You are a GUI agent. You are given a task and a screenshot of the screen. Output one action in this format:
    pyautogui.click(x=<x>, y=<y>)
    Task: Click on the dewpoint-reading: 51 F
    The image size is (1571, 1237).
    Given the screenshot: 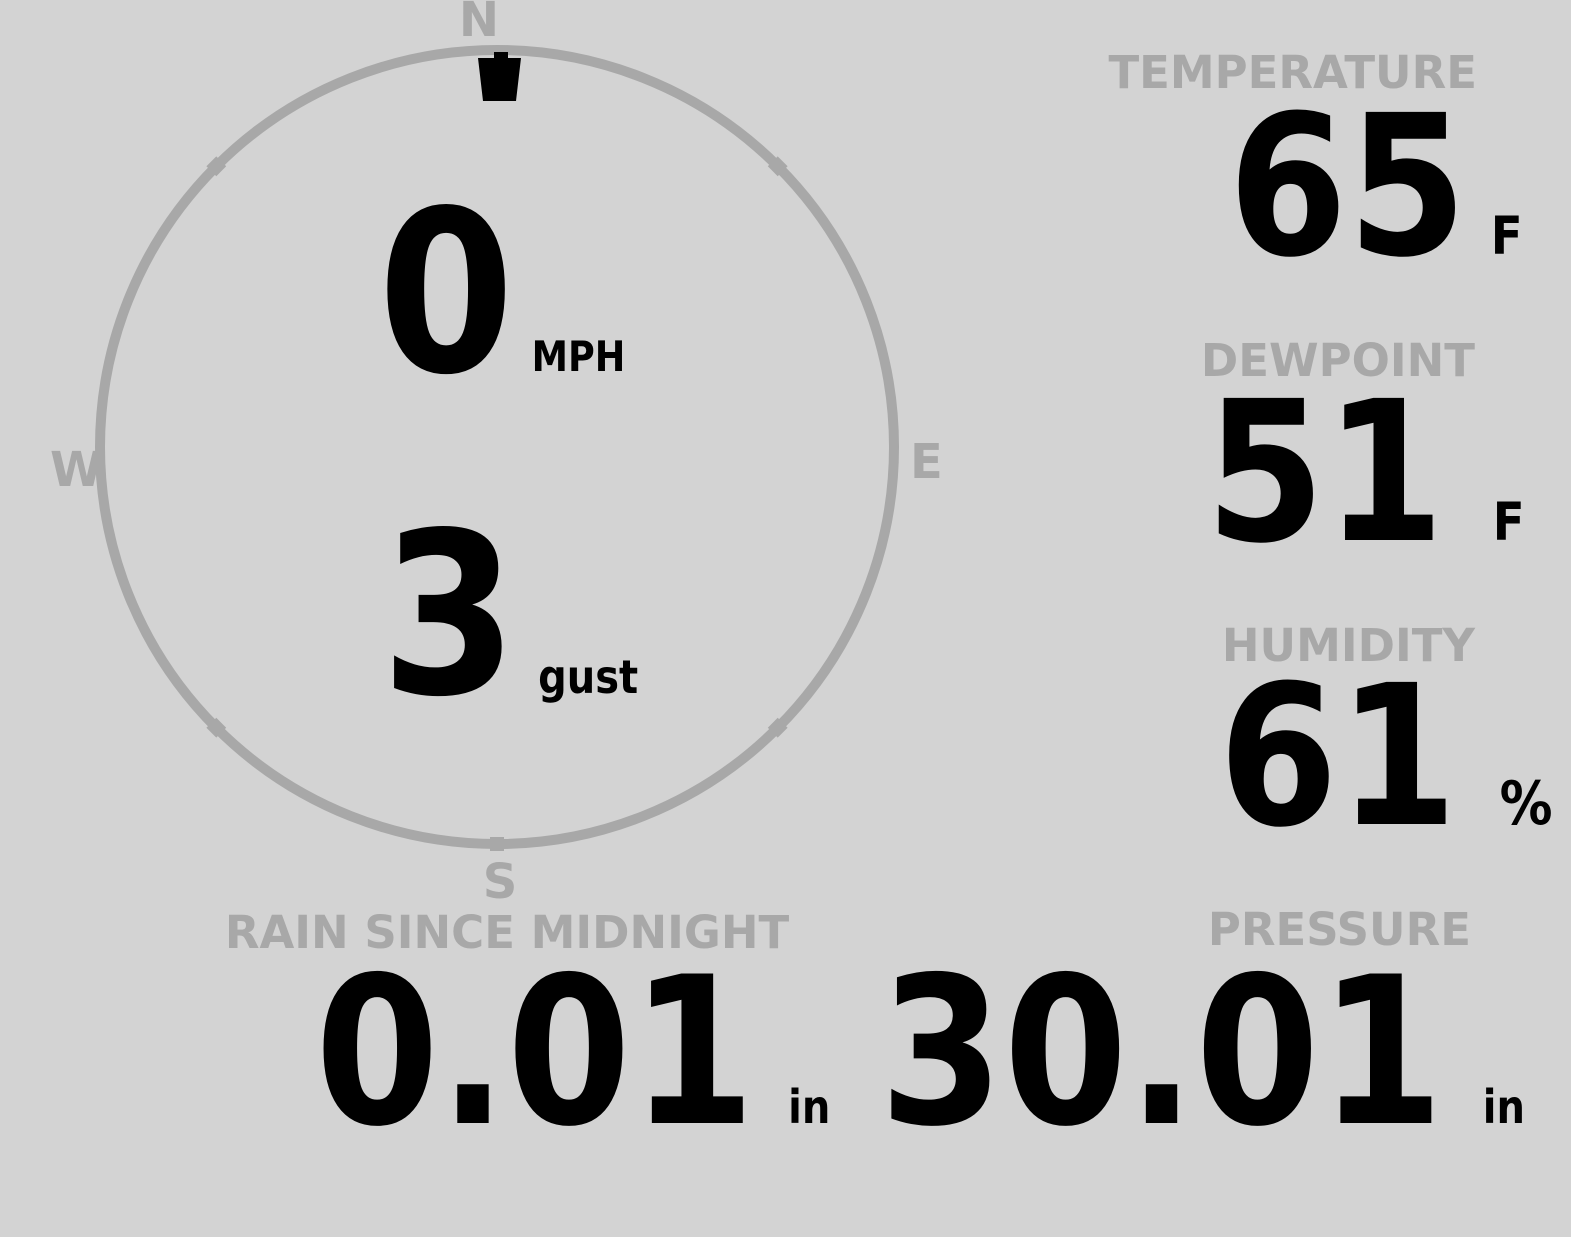 What is the action you would take?
    pyautogui.click(x=1365, y=472)
    